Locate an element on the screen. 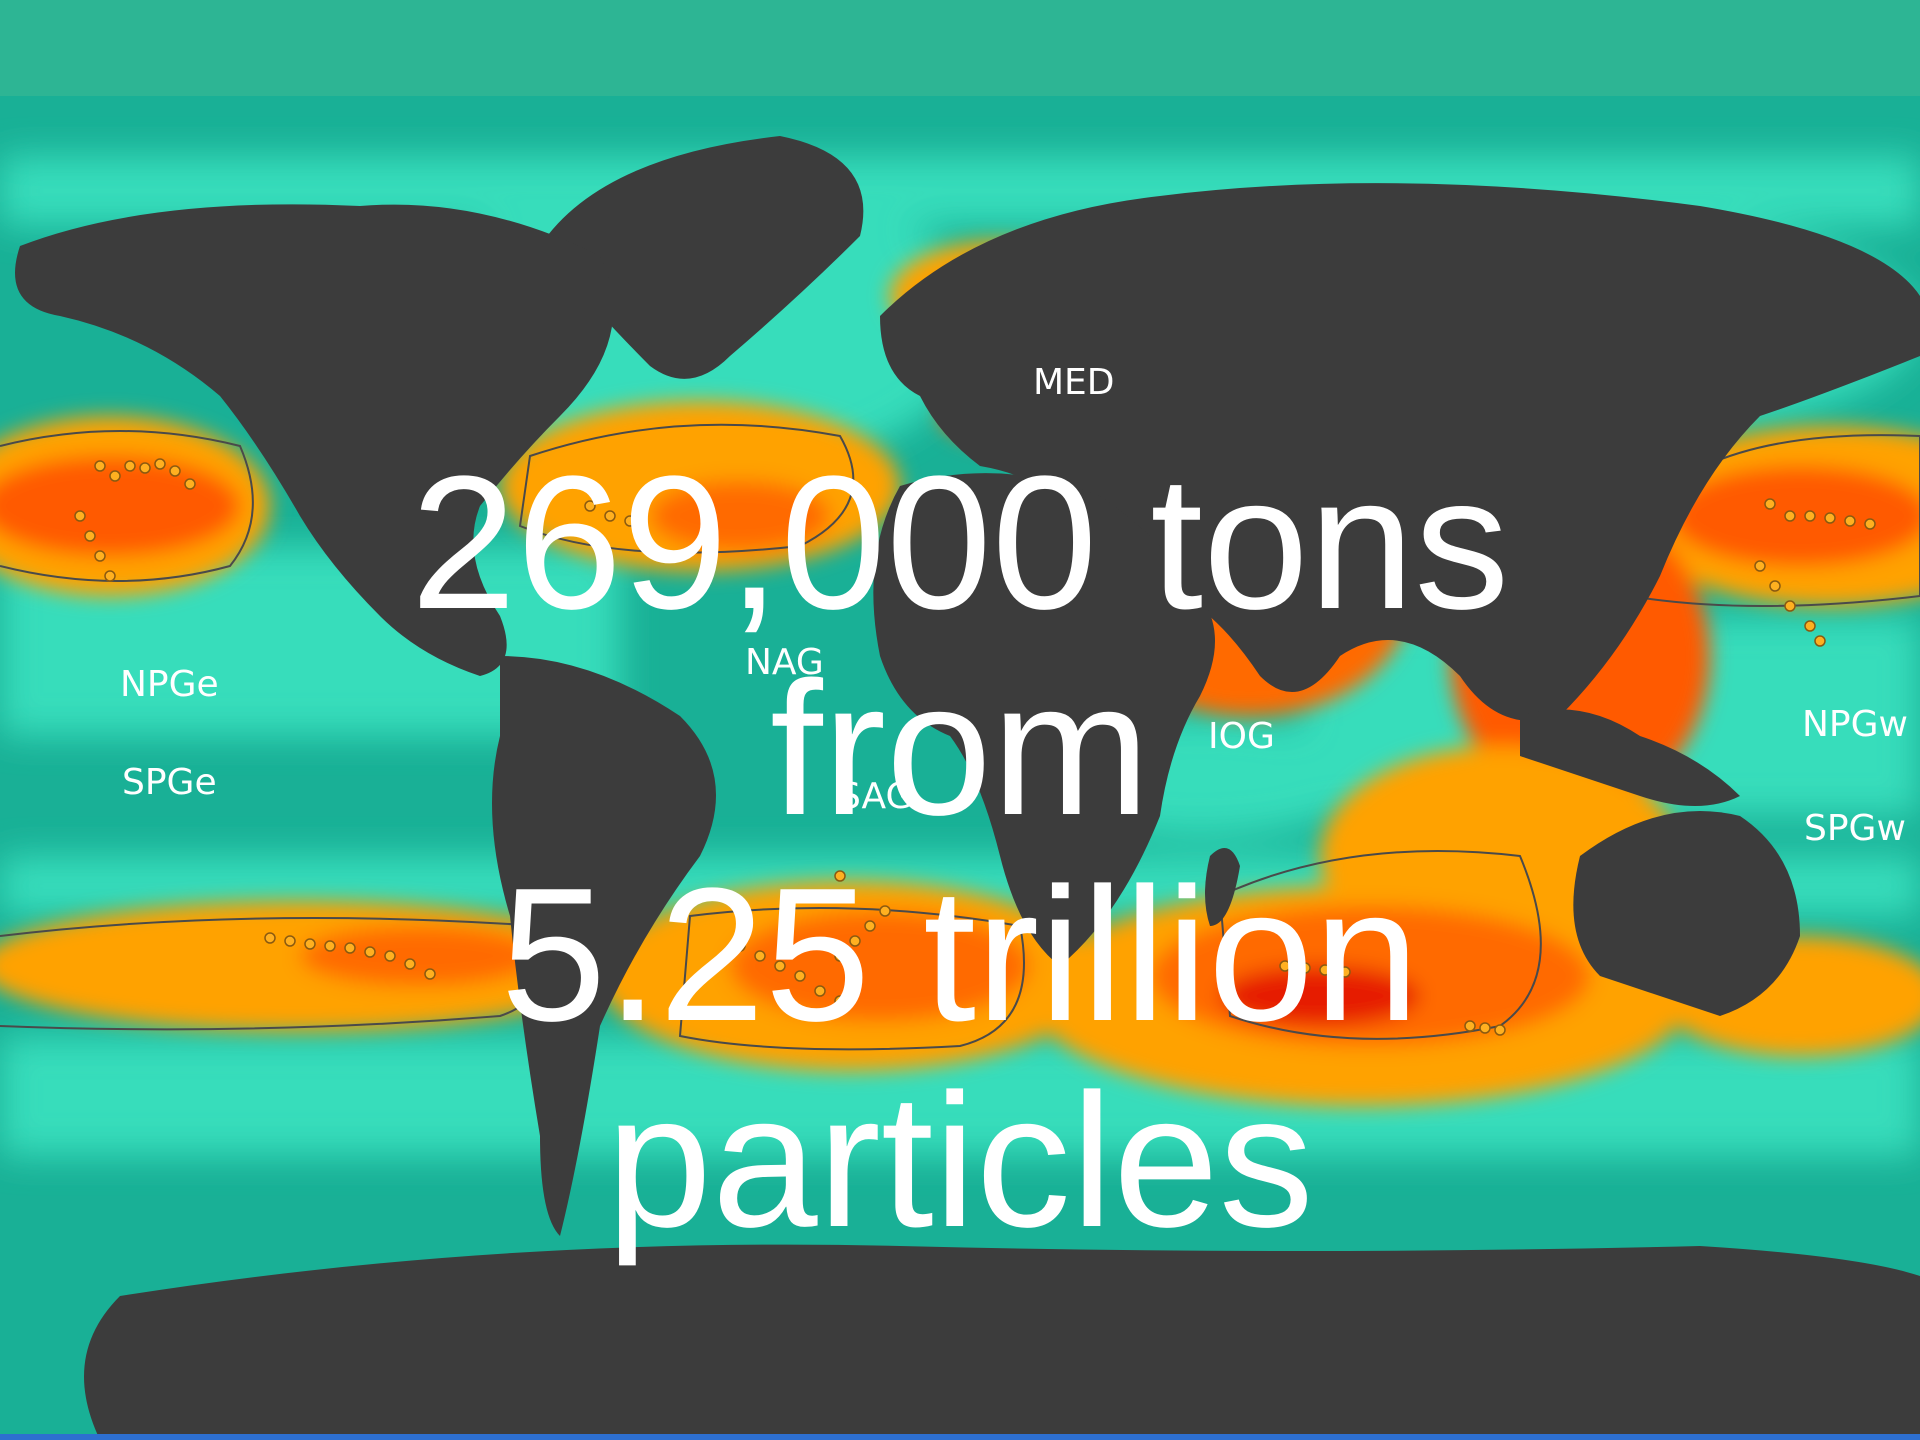 The image size is (1920, 1440). africa is located at coordinates (1044, 719).